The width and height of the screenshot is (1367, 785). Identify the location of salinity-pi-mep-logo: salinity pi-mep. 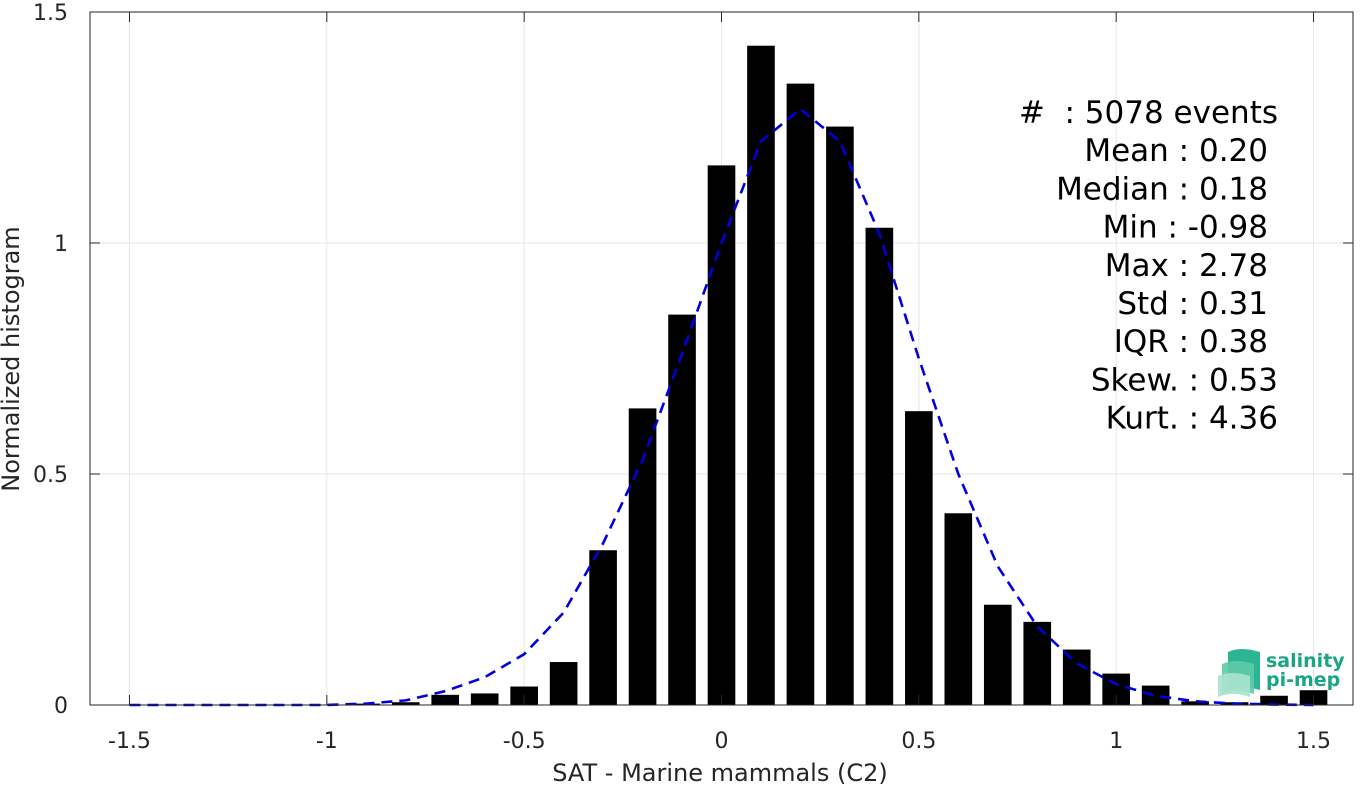
(1281, 673).